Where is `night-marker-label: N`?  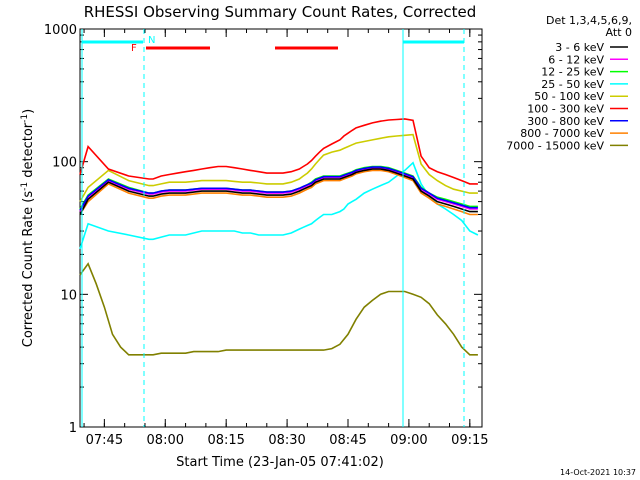
night-marker-label: N is located at coordinates (151, 40).